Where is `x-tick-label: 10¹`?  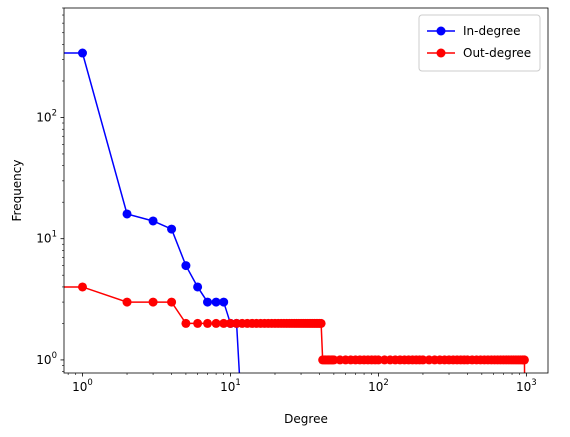 x-tick-label: 10¹ is located at coordinates (230, 386).